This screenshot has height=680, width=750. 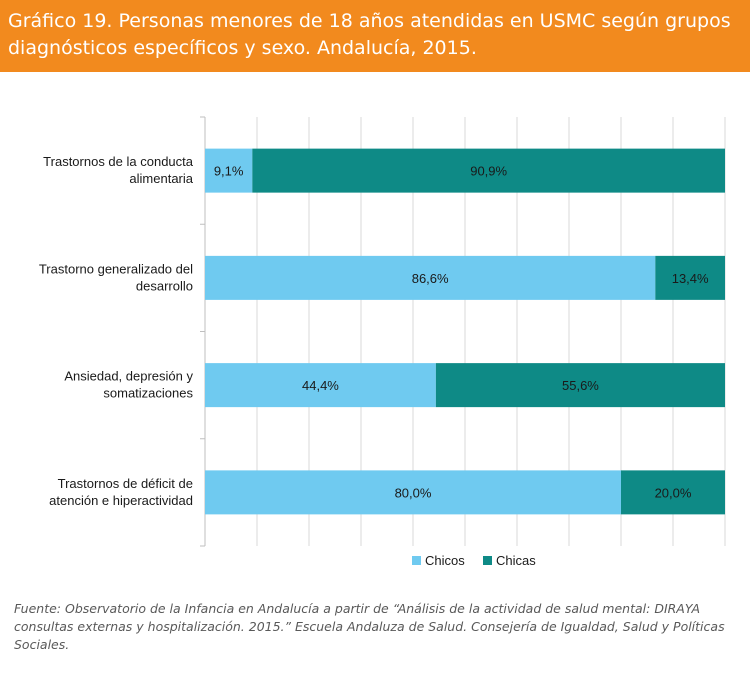 What do you see at coordinates (128, 376) in the screenshot?
I see `category-label: Ansiedad, depresión y` at bounding box center [128, 376].